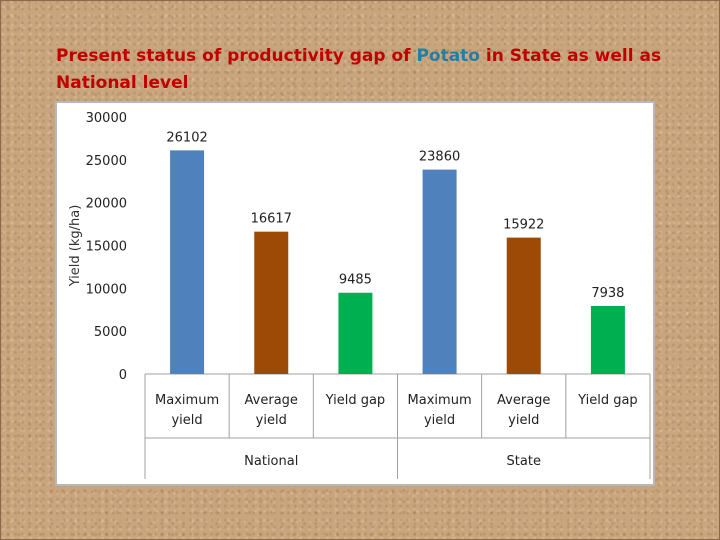  What do you see at coordinates (359, 69) in the screenshot?
I see `title-text-part2: in State as well as National level` at bounding box center [359, 69].